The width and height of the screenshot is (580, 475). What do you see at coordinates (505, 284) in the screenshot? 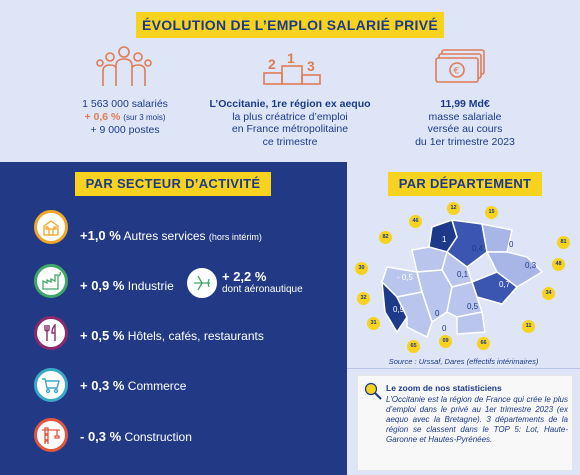
I see `dep-value-34: 0,7` at bounding box center [505, 284].